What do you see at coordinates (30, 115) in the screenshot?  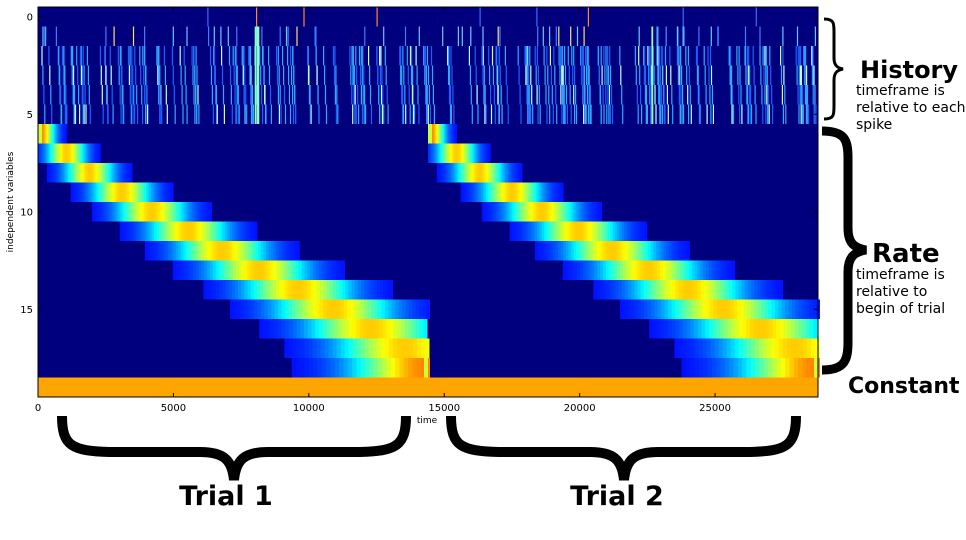 I see `y-tick-label: 5` at bounding box center [30, 115].